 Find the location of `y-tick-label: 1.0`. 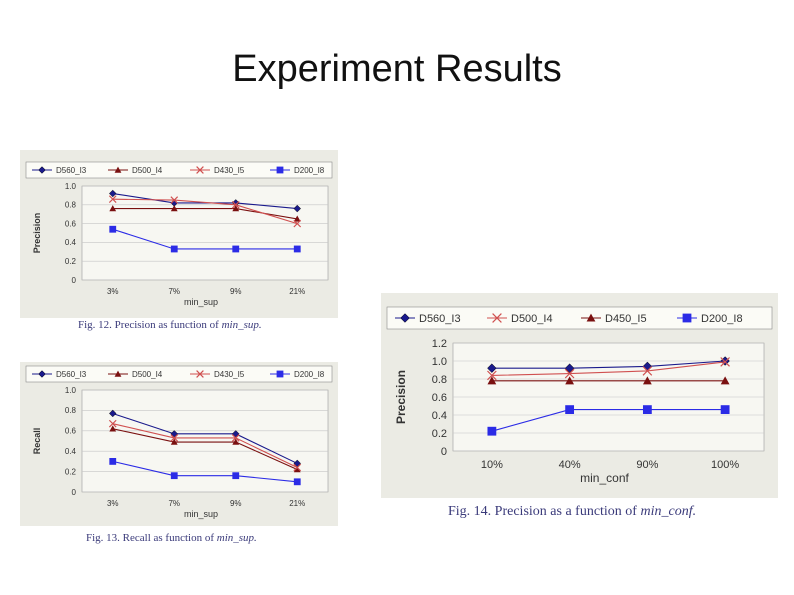

y-tick-label: 1.0 is located at coordinates (439, 362).